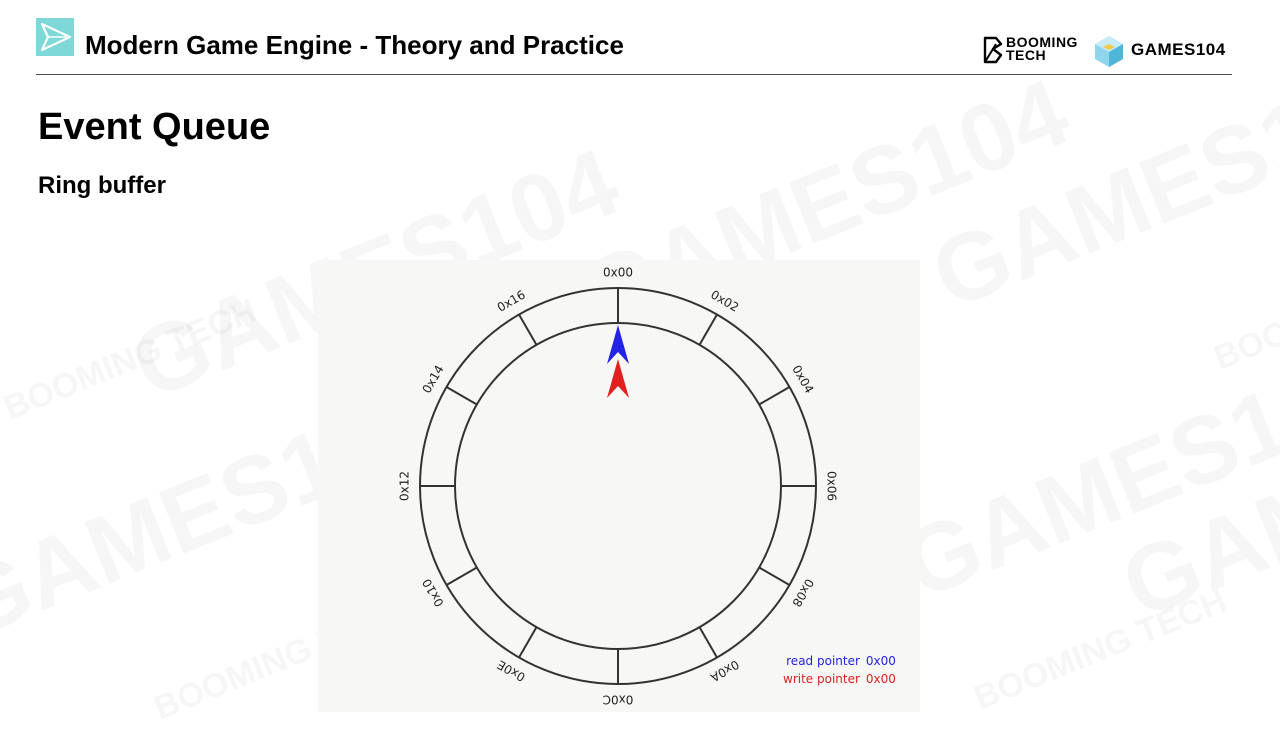 This screenshot has height=741, width=1280. What do you see at coordinates (618, 378) in the screenshot?
I see `write-pointer-arrow` at bounding box center [618, 378].